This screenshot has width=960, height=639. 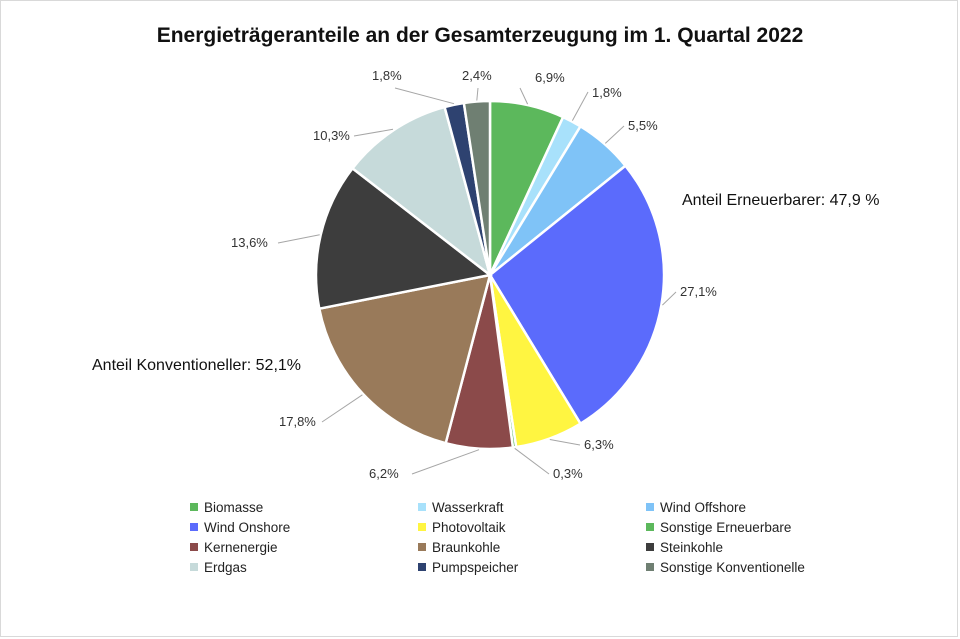 I want to click on legend-item: Photovoltaik, so click(x=532, y=527).